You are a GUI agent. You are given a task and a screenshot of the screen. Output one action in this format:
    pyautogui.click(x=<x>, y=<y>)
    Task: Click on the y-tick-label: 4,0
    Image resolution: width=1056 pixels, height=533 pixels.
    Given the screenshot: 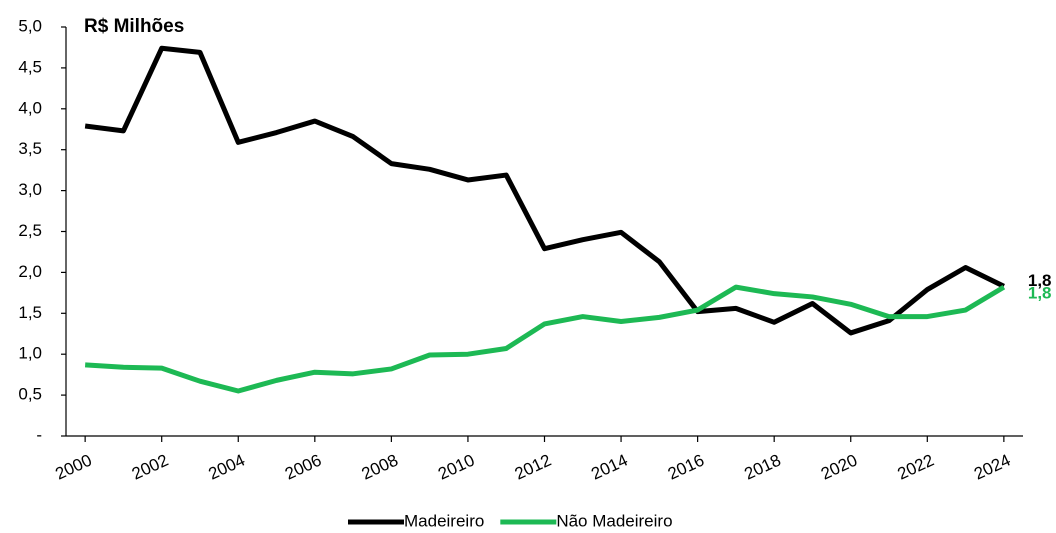 What is the action you would take?
    pyautogui.click(x=30, y=107)
    